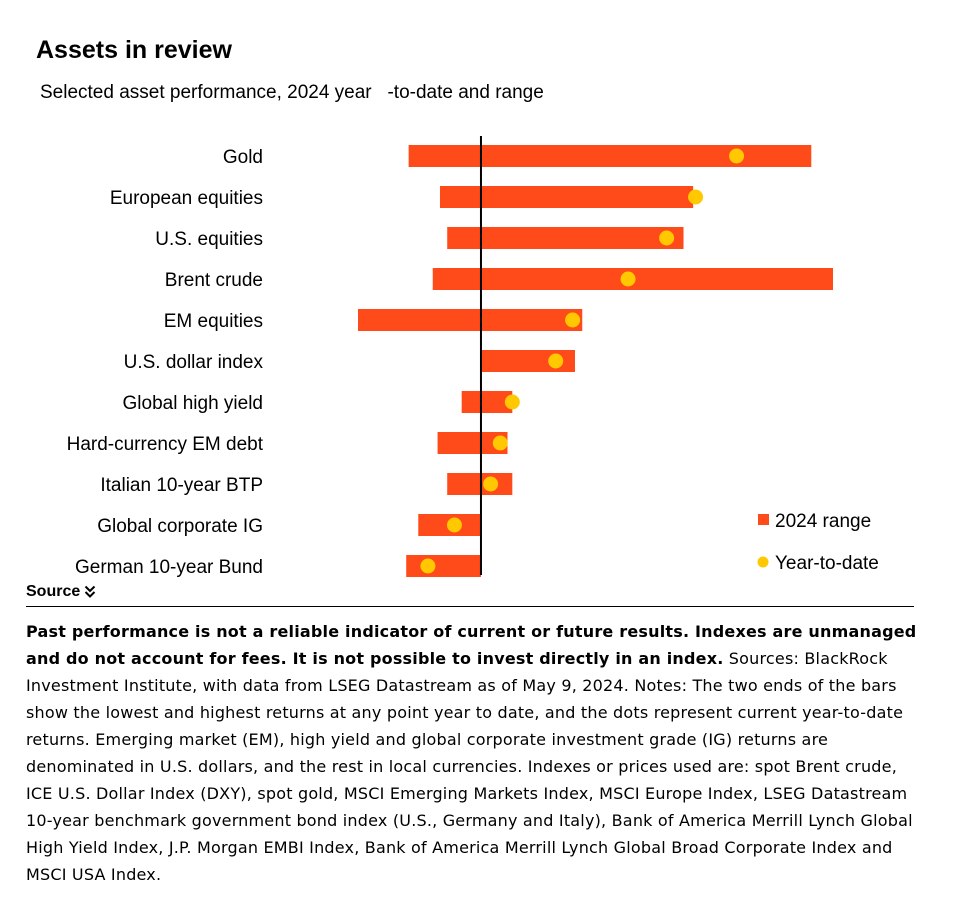 This screenshot has height=920, width=956. I want to click on category-label: European equities, so click(186, 198).